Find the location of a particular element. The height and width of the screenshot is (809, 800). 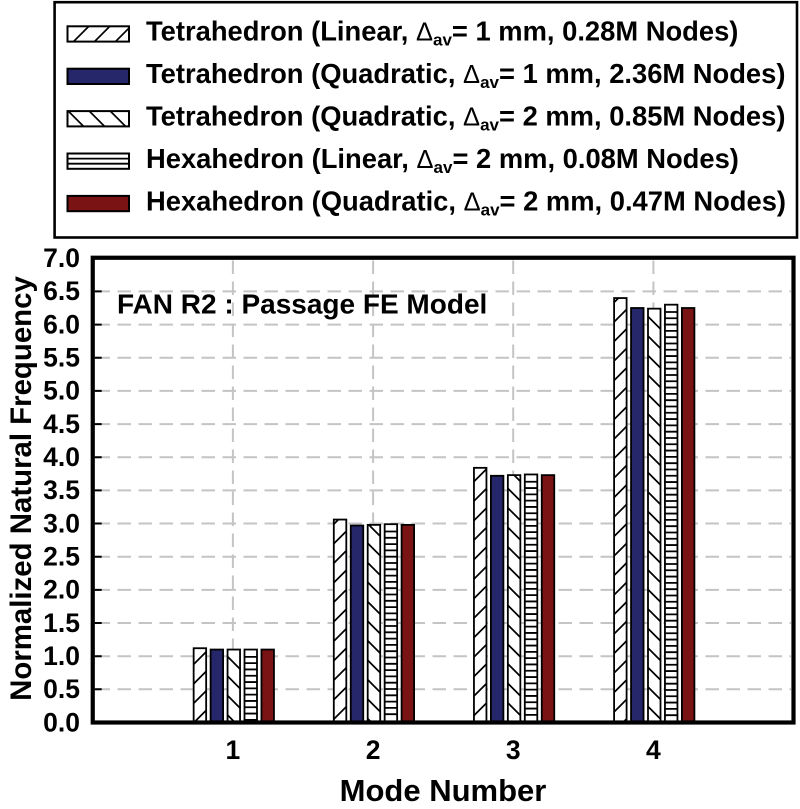

svg-text: 3 is located at coordinates (513, 750).